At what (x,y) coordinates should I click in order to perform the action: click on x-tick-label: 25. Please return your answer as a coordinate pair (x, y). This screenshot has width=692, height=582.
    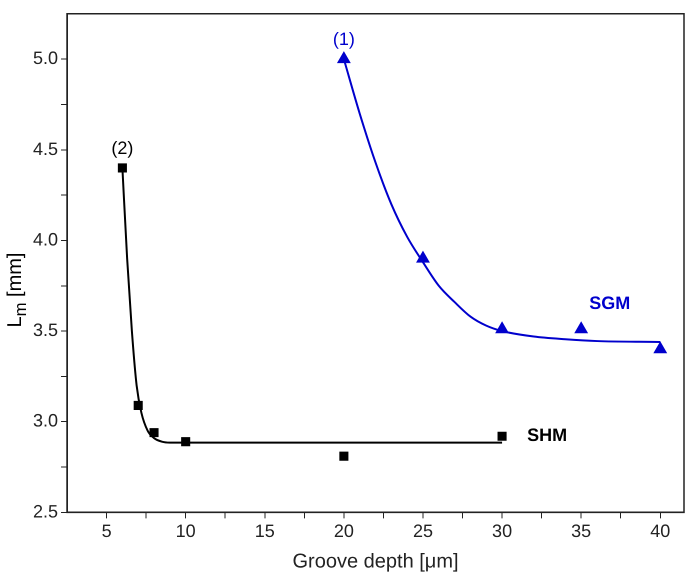
    Looking at the image, I should click on (422, 531).